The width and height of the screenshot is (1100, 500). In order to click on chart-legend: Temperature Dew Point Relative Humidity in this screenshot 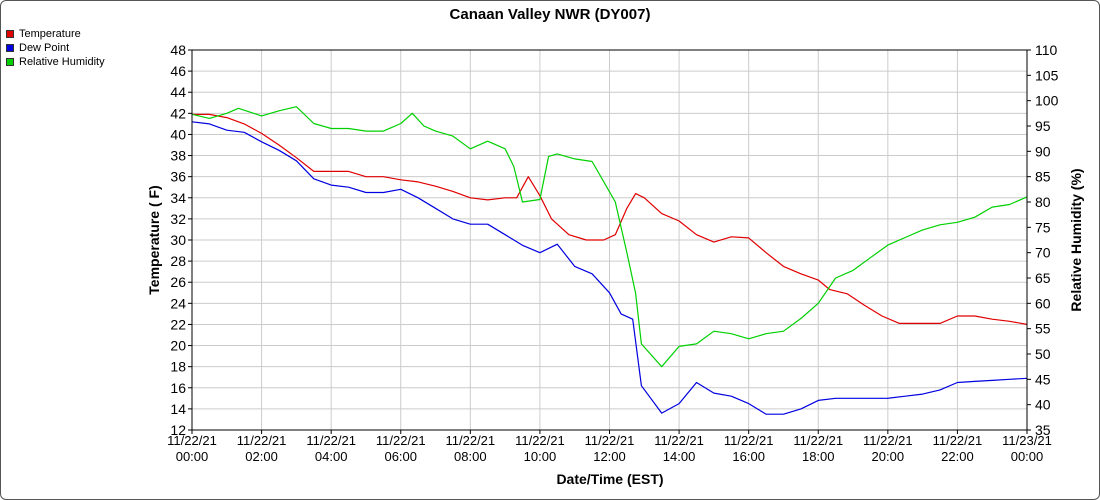, I will do `click(55, 48)`.